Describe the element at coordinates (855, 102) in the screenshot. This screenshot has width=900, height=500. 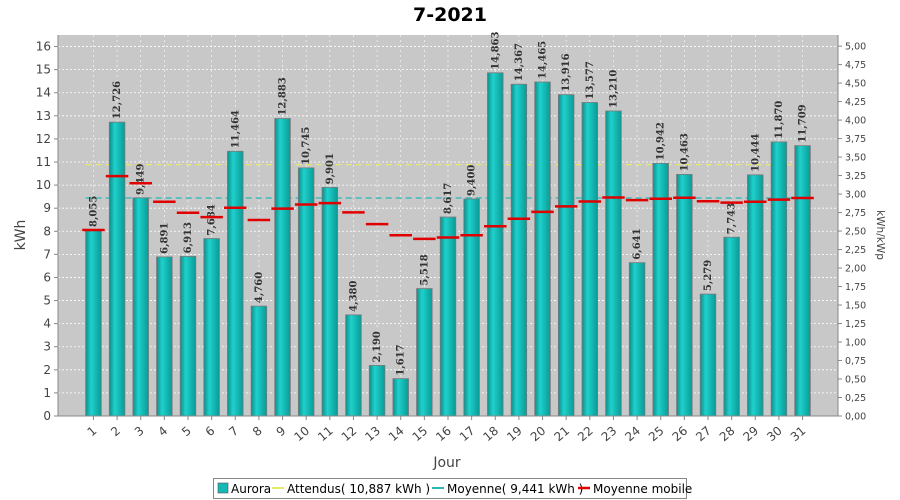
I see `y-right-tick-label: 4,25` at that location.